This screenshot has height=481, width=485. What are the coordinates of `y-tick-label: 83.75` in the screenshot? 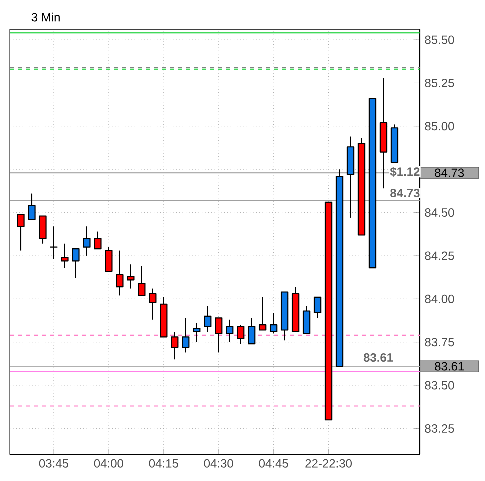 It's located at (439, 342).